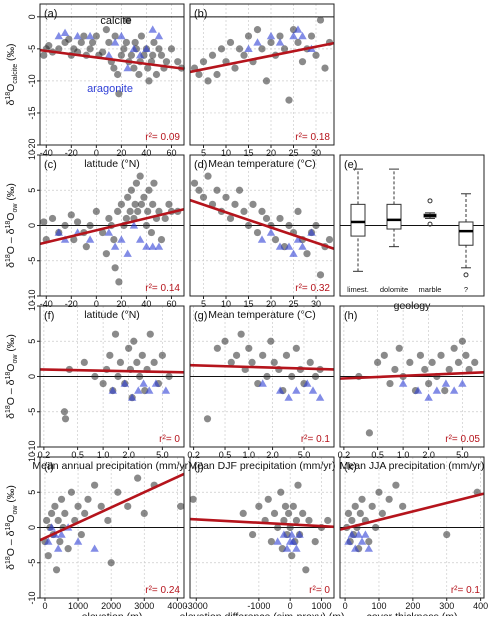 This screenshot has height=621, width=500. I want to click on y-axis-label-part: δ, so click(11, 416).